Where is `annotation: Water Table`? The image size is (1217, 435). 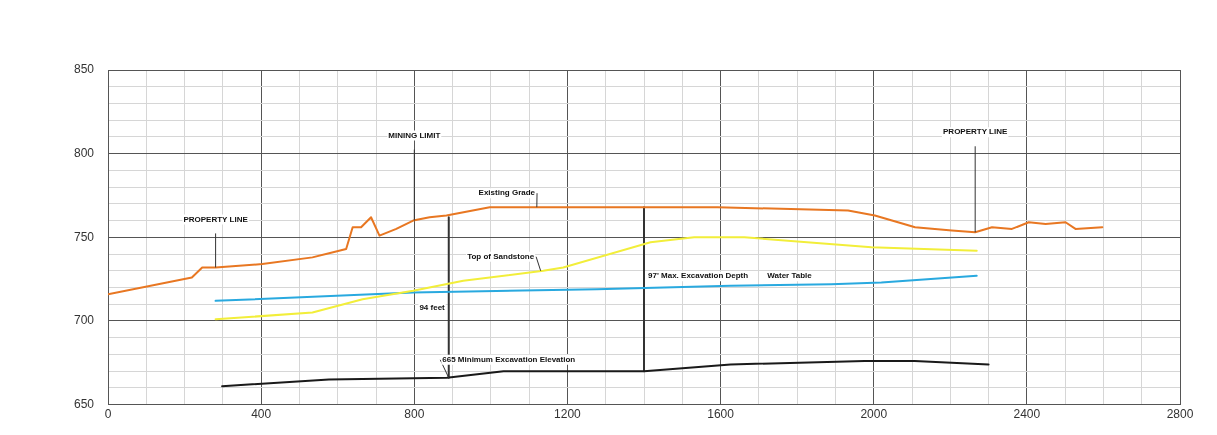 annotation: Water Table is located at coordinates (790, 276).